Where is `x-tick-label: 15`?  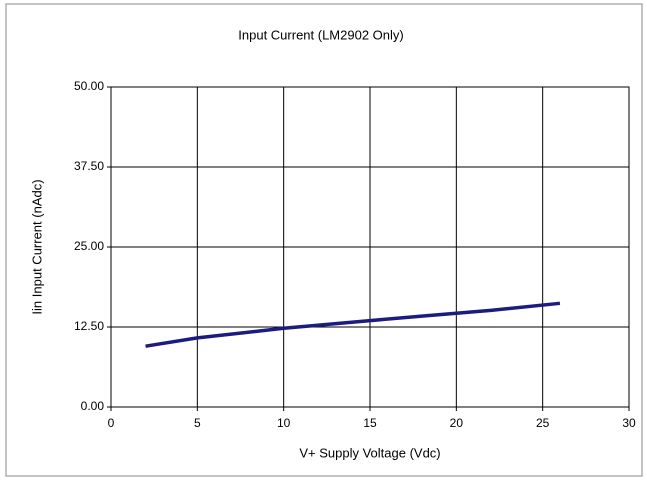
x-tick-label: 15 is located at coordinates (370, 423).